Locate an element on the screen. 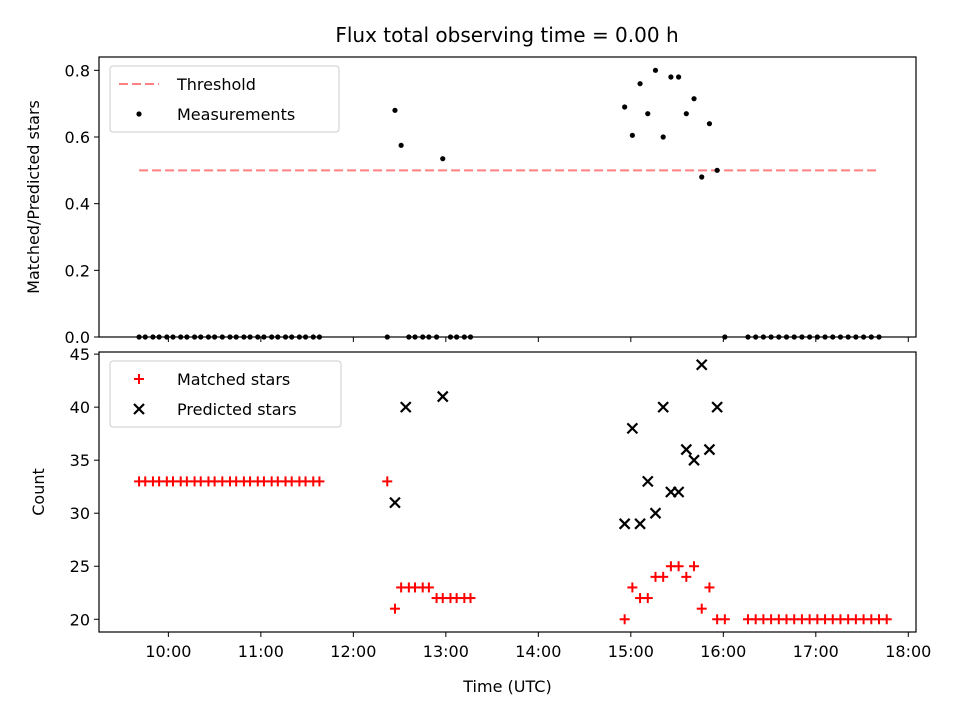  top-legend-dot-swatch is located at coordinates (139, 114).